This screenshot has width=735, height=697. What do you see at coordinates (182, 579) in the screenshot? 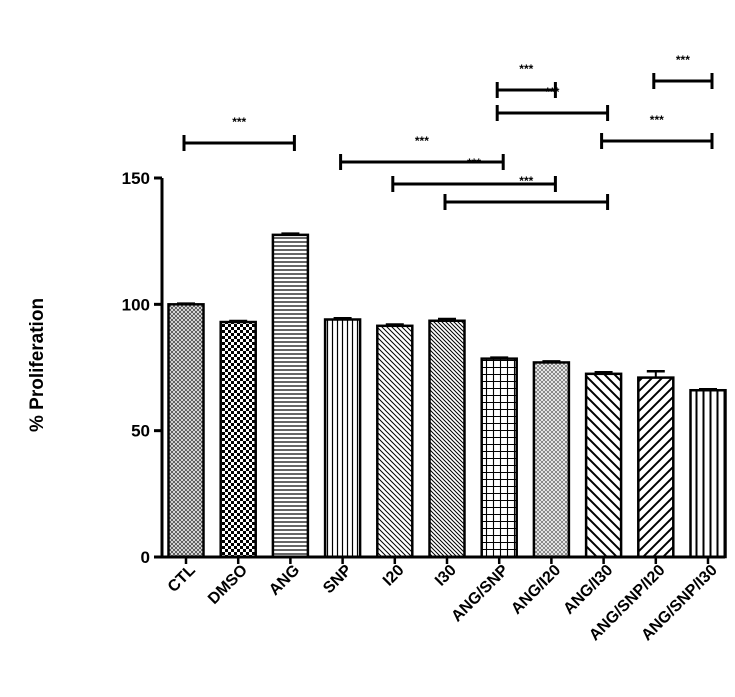
I see `category-label-ctl: CTL` at bounding box center [182, 579].